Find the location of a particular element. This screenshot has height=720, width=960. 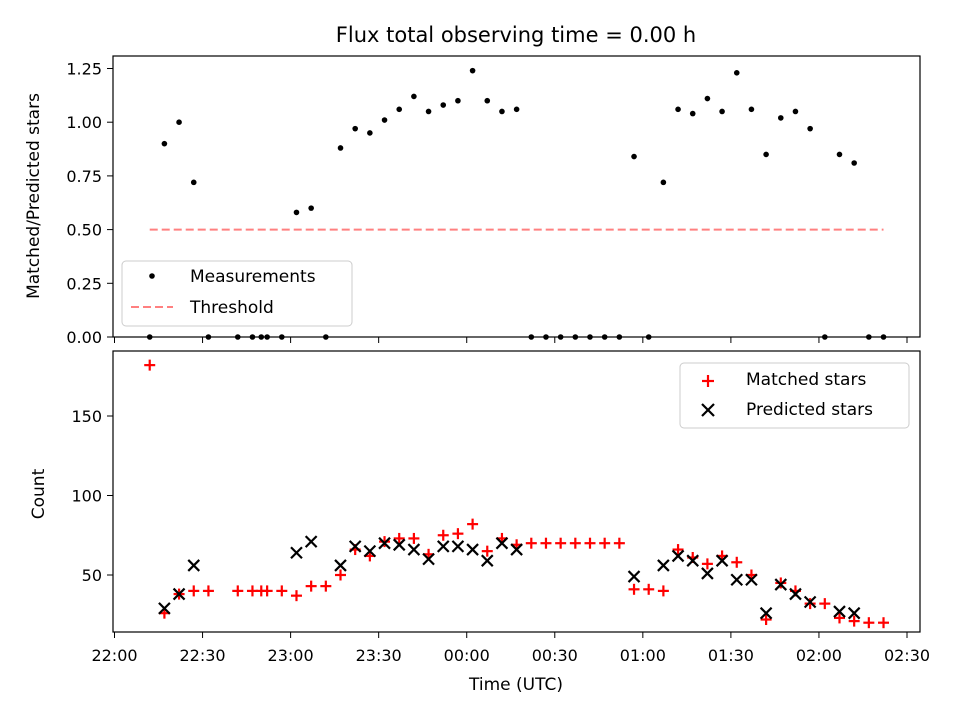

top-y-tick-label: 1.00 is located at coordinates (84, 122).